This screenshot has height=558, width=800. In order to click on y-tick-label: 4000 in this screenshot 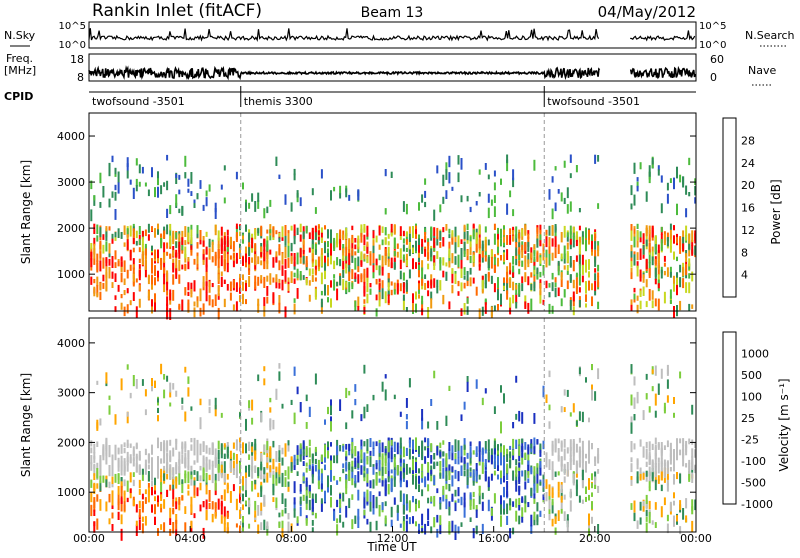, I will do `click(71, 343)`.